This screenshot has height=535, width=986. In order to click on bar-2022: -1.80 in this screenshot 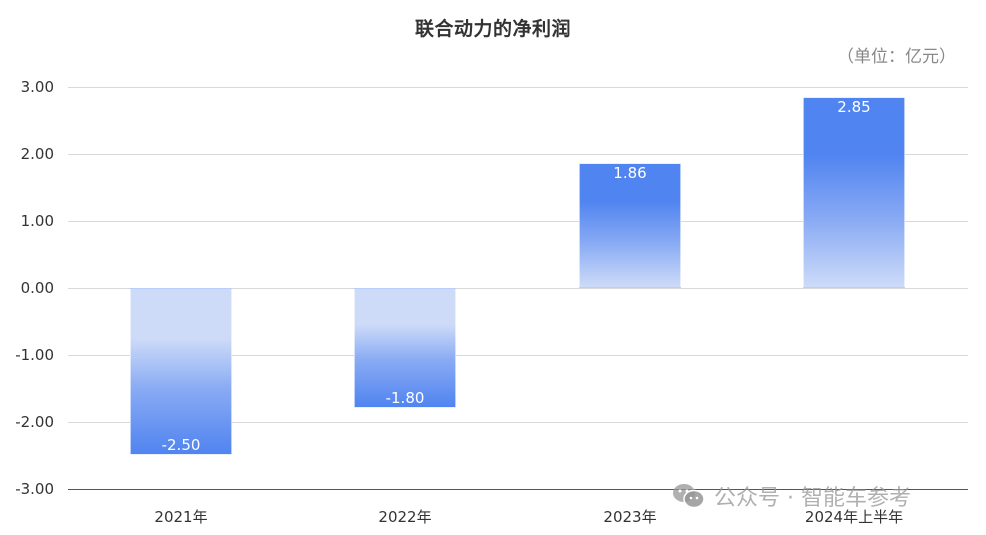, I will do `click(405, 348)`.